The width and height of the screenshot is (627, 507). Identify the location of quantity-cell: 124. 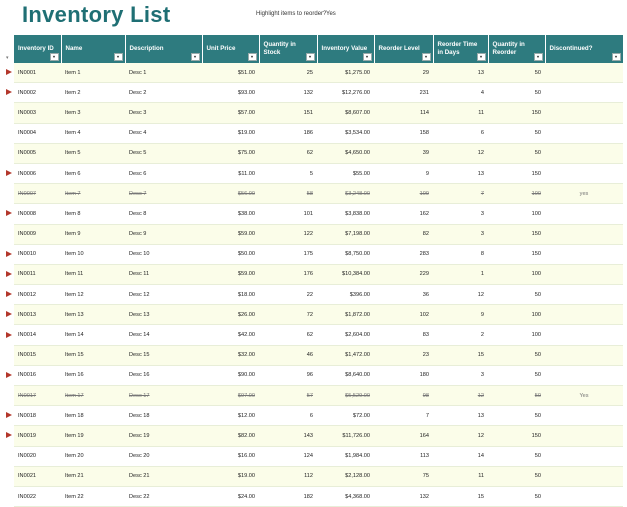
(288, 456).